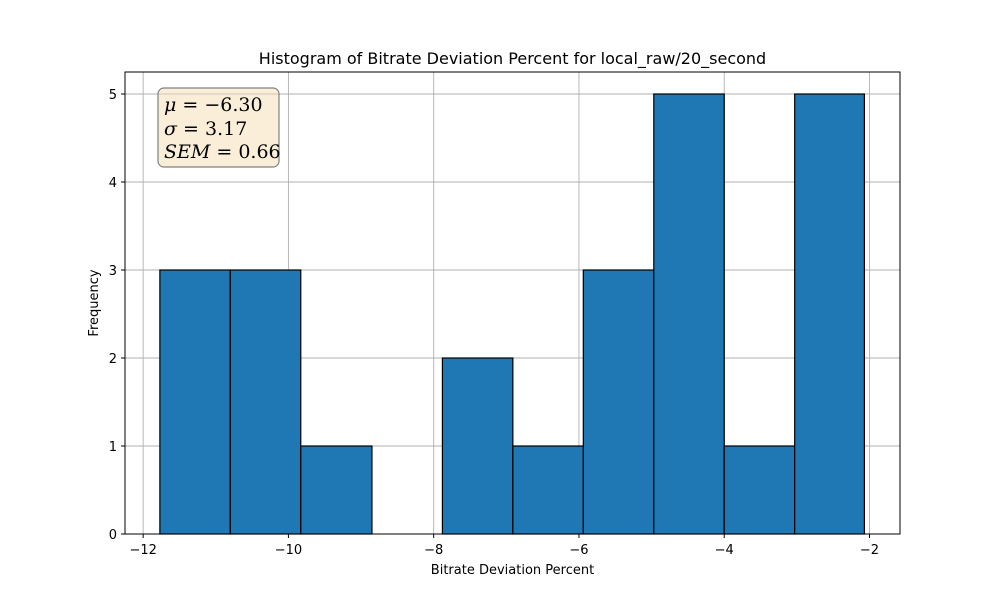 This screenshot has height=600, width=1000. What do you see at coordinates (512, 570) in the screenshot?
I see `x-axis-label: Bitrate Deviation Percent` at bounding box center [512, 570].